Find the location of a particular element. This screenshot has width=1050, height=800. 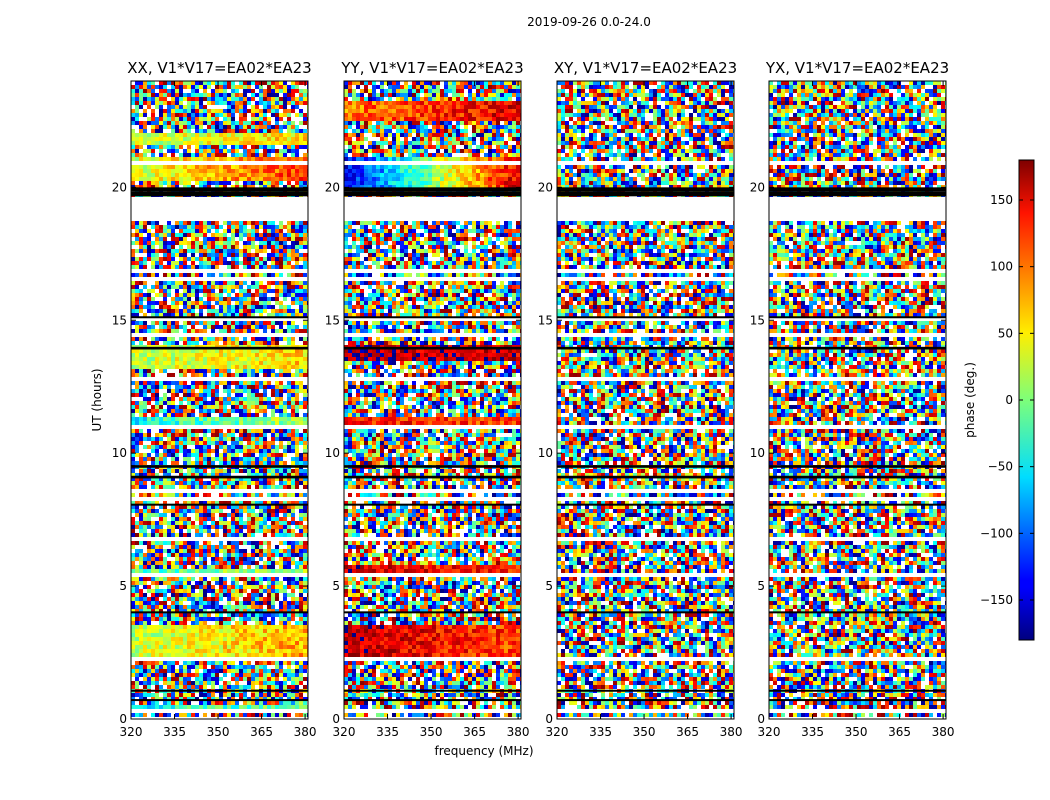

colorbar-tick-label: 0 is located at coordinates (1009, 400).